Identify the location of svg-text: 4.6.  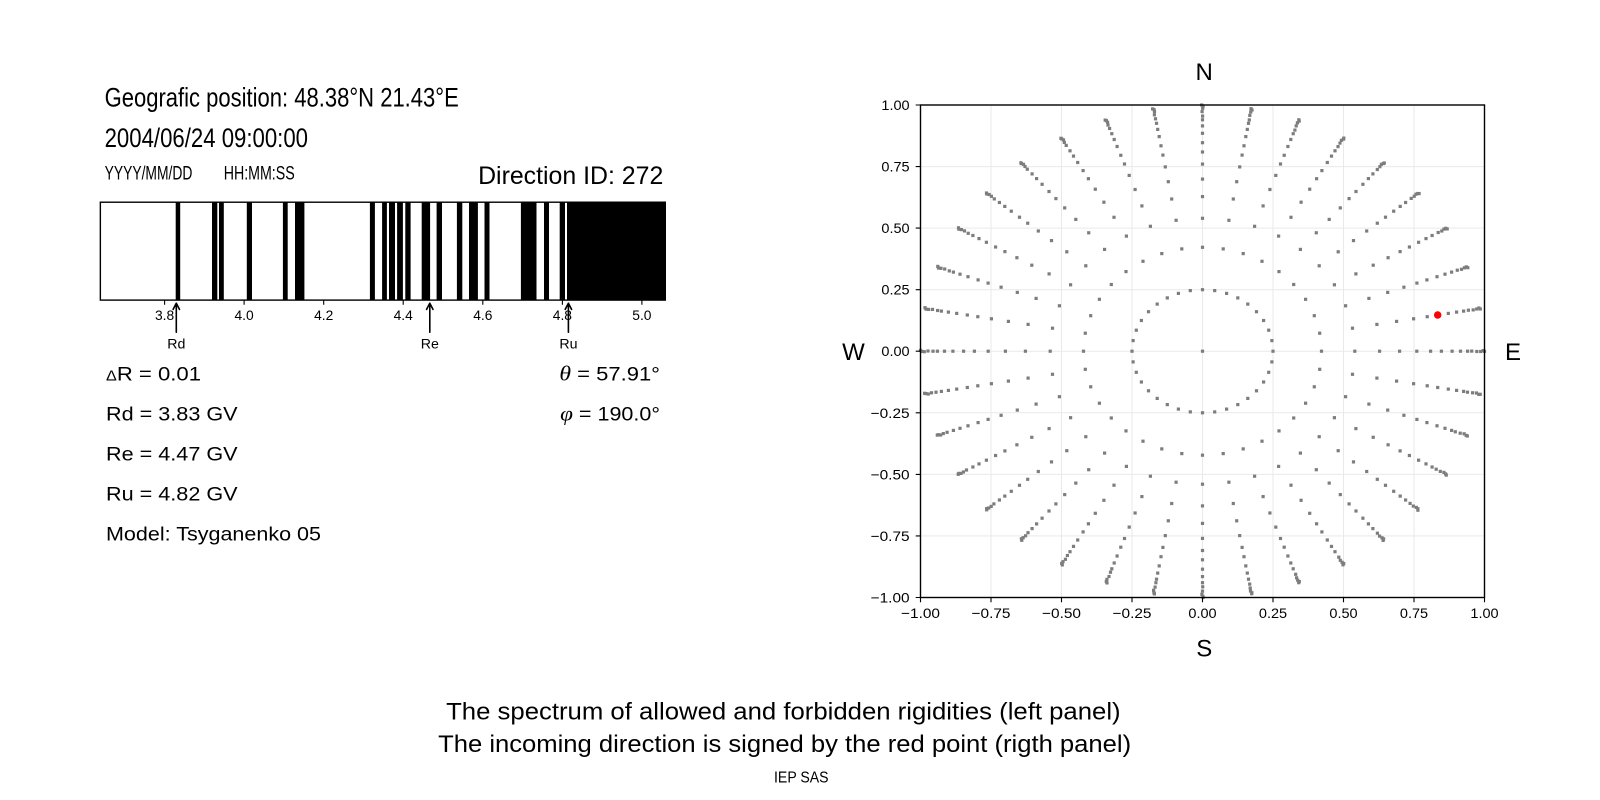
(482, 316).